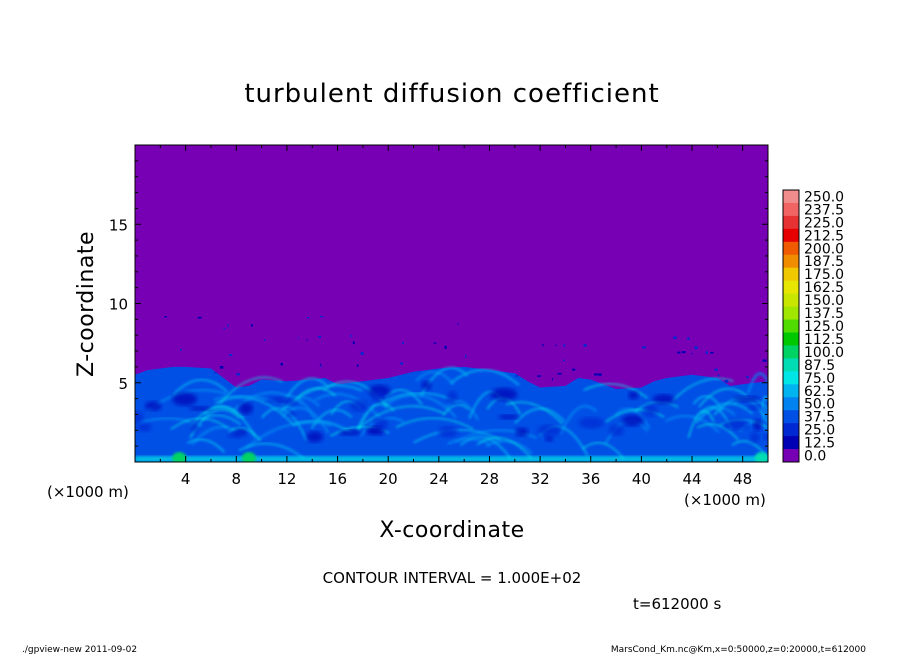 The height and width of the screenshot is (654, 904). Describe the element at coordinates (118, 305) in the screenshot. I see `y-tick-label: 10` at that location.